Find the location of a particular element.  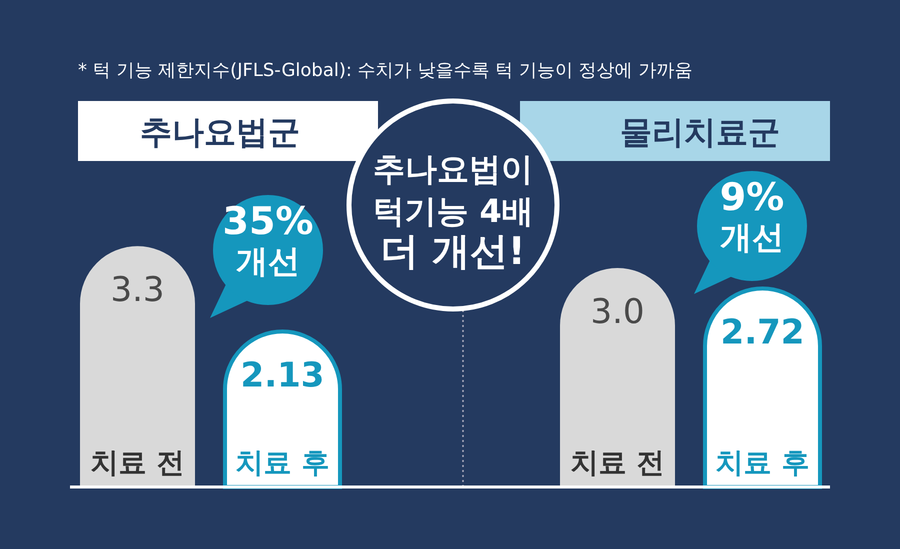

text: 추나요법이 턱기능 4배 더 개선! is located at coordinates (453, 211).